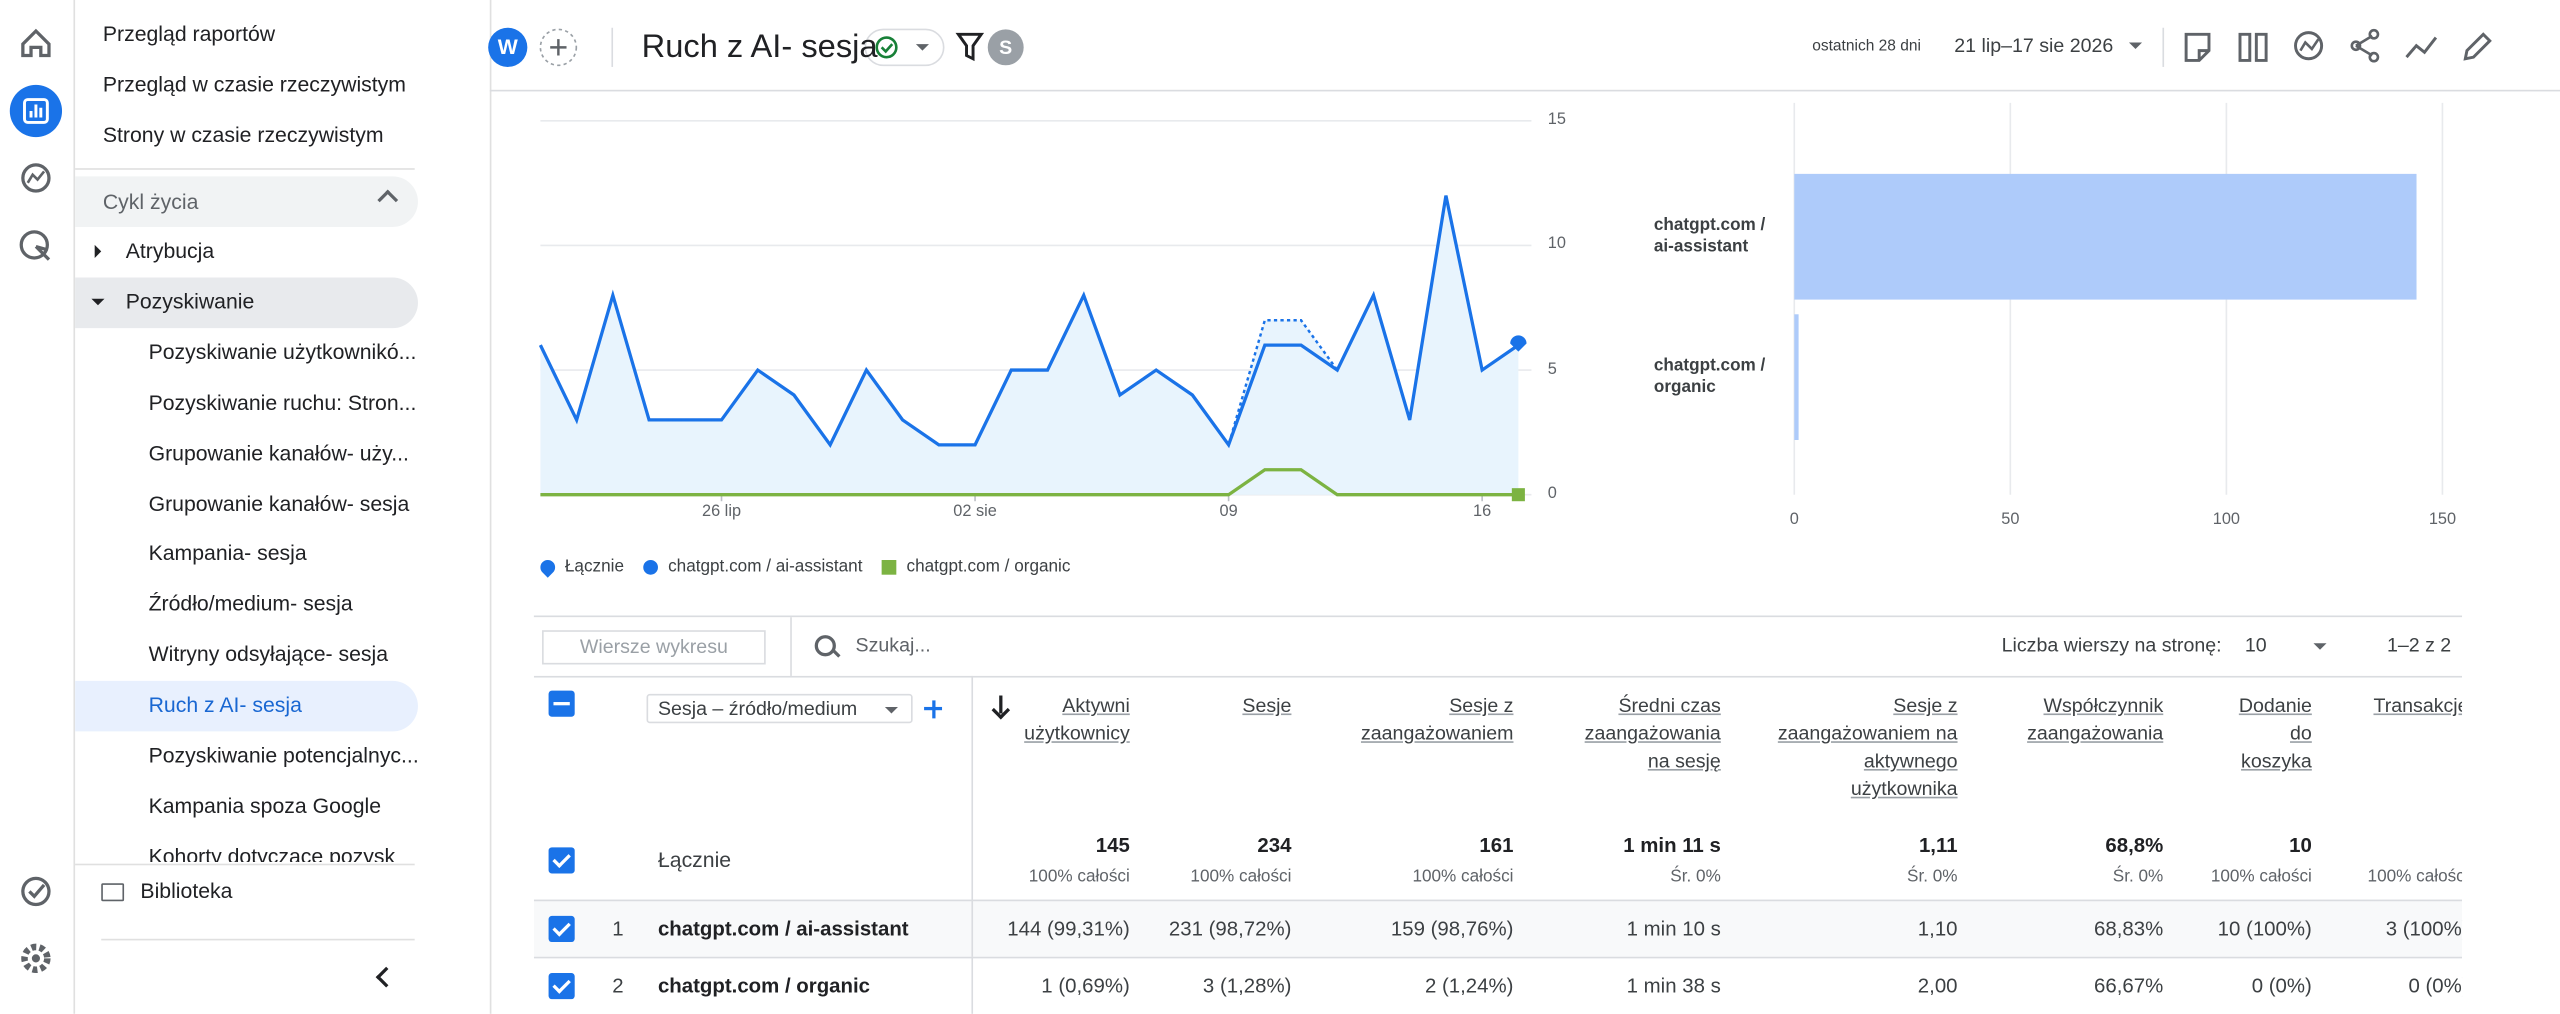 The width and height of the screenshot is (2560, 1014). Describe the element at coordinates (2226, 520) in the screenshot. I see `x-tick-label: 100` at that location.